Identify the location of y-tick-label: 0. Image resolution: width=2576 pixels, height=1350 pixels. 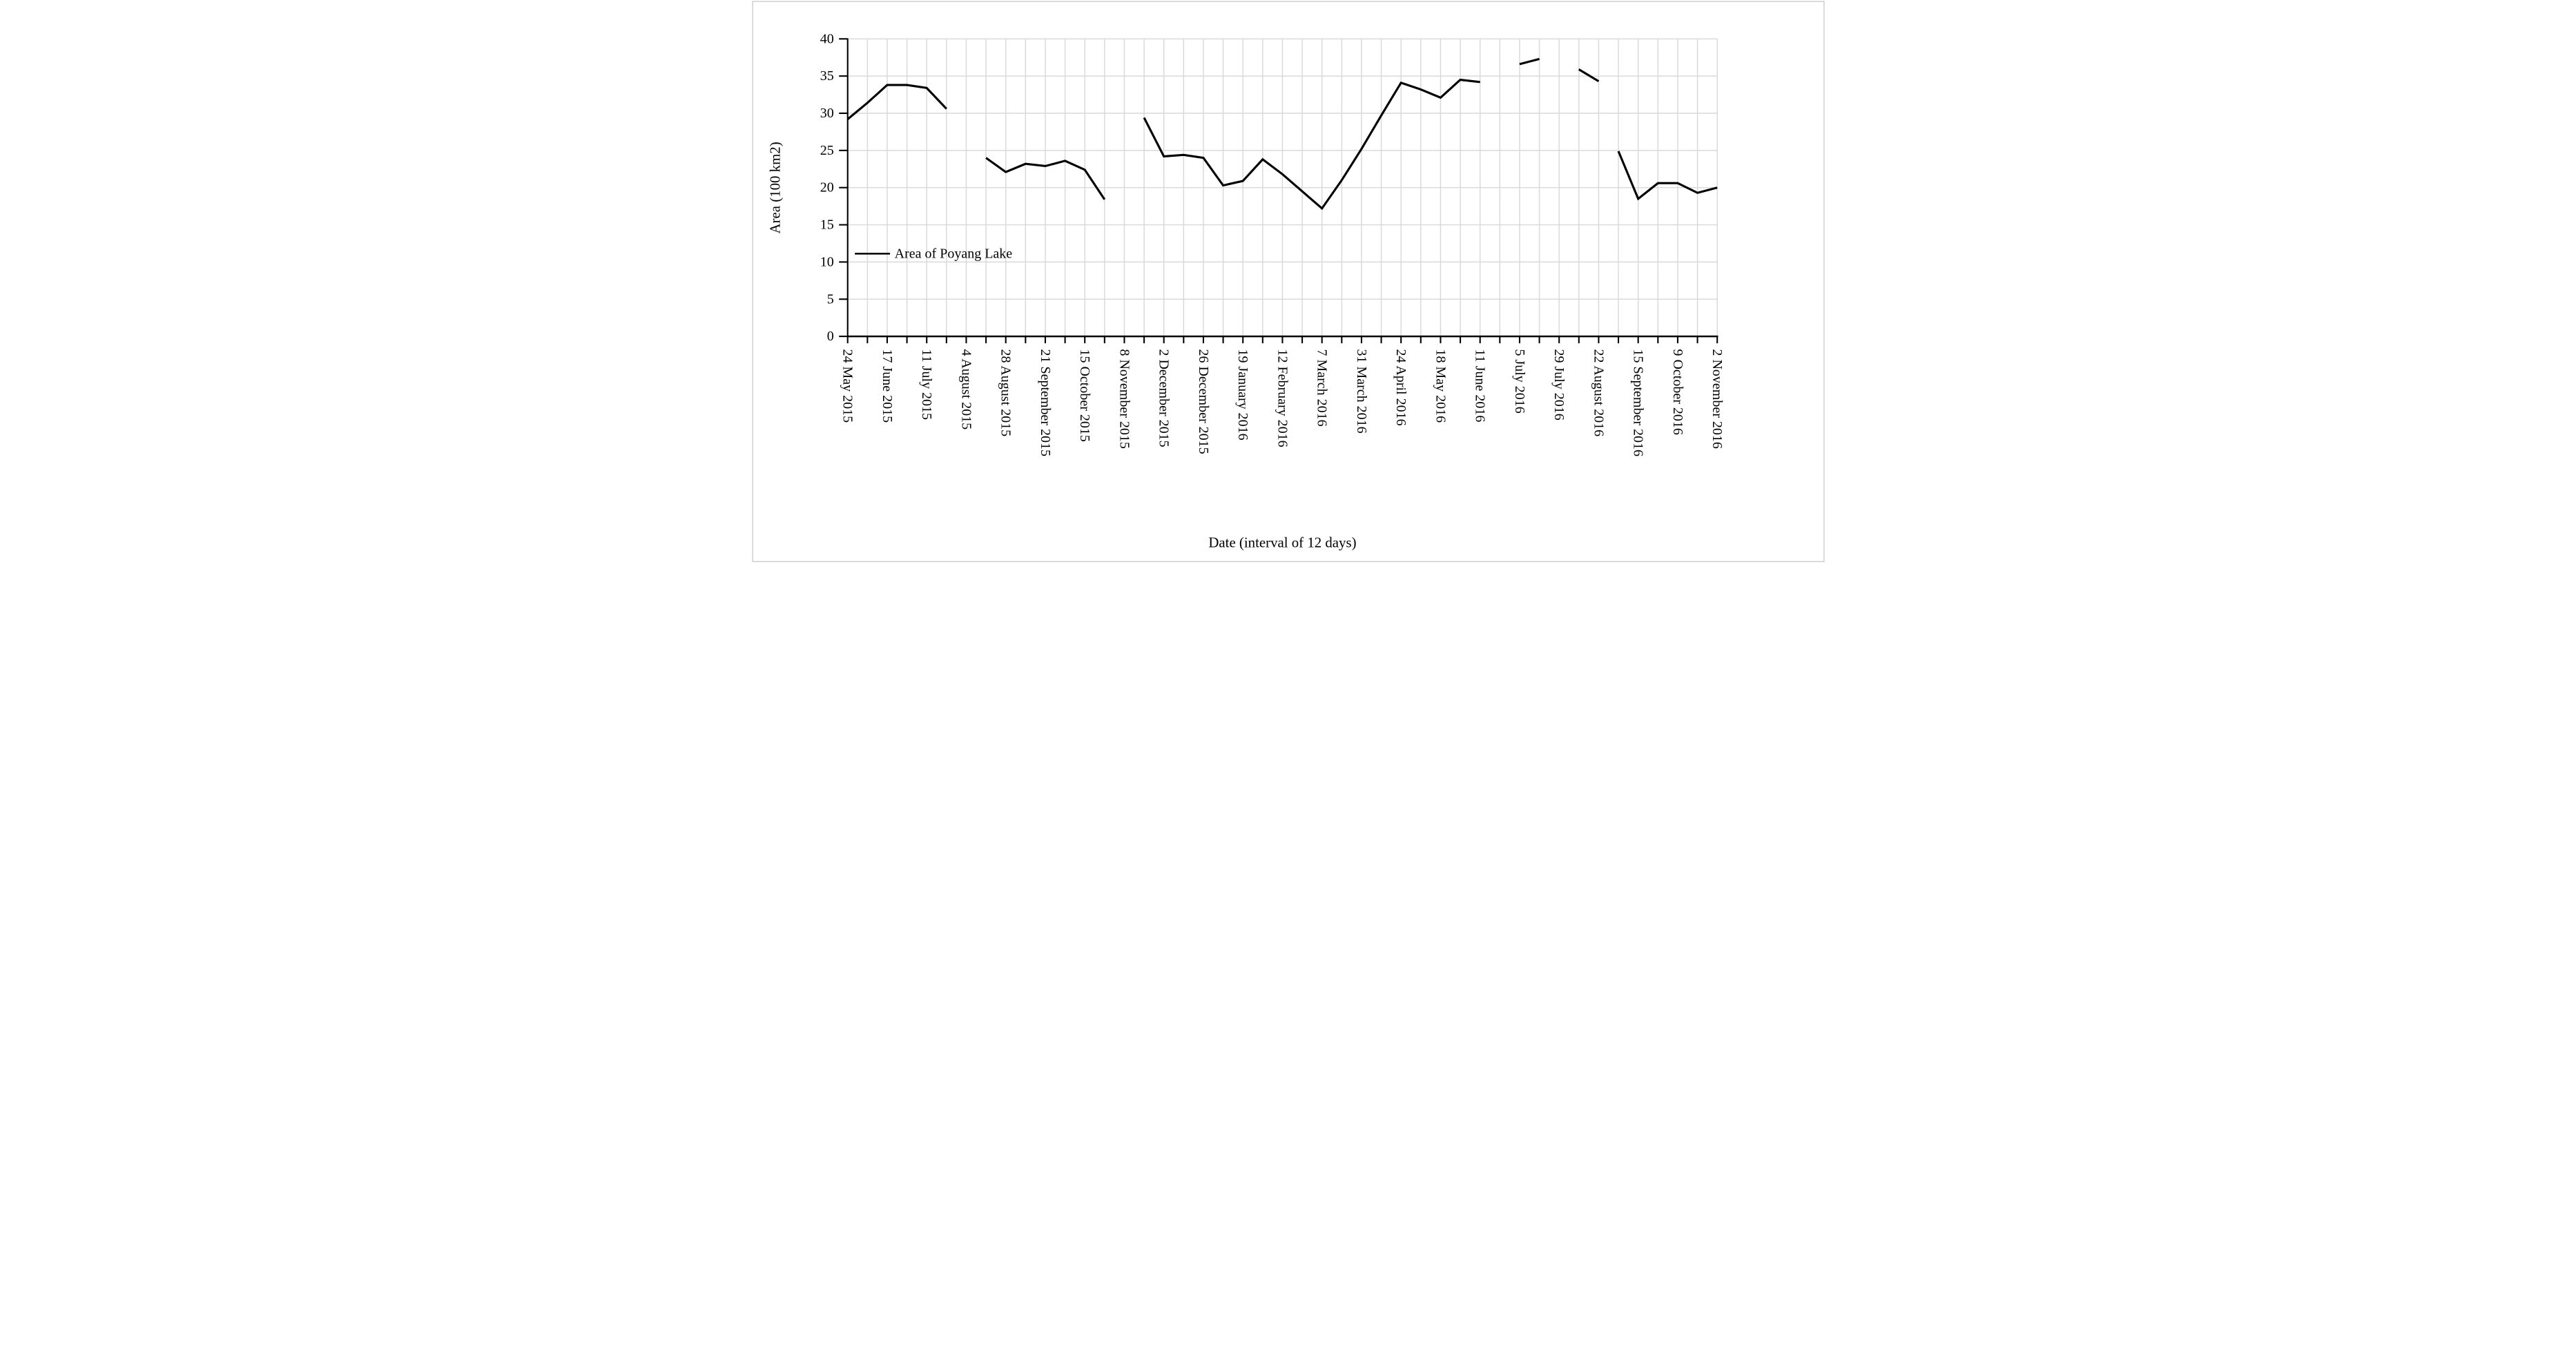
(830, 336).